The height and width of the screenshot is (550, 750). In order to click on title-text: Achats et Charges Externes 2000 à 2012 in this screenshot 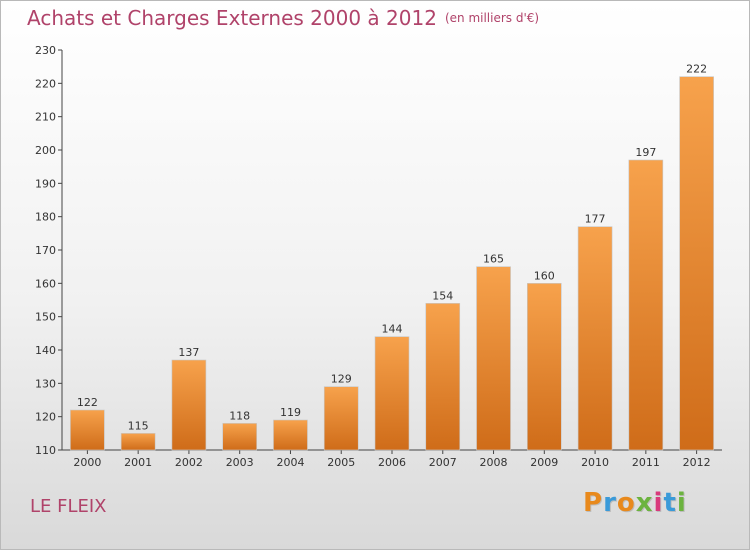, I will do `click(232, 18)`.